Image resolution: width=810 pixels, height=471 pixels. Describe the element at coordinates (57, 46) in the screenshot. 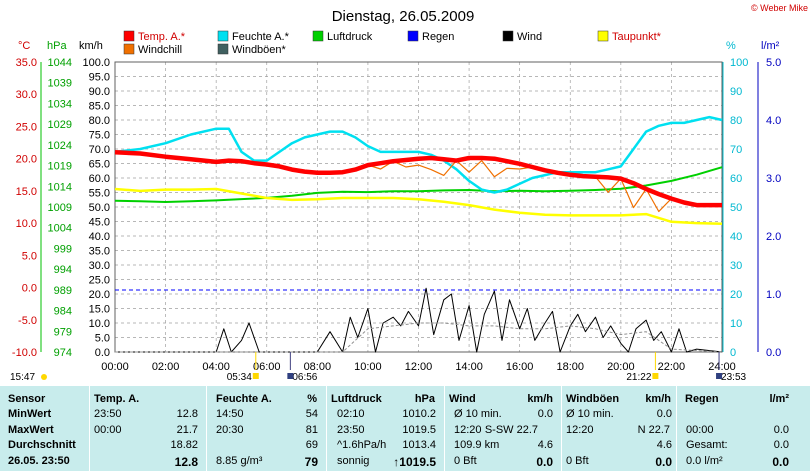

I see `axis-label-pressure: hPa` at that location.